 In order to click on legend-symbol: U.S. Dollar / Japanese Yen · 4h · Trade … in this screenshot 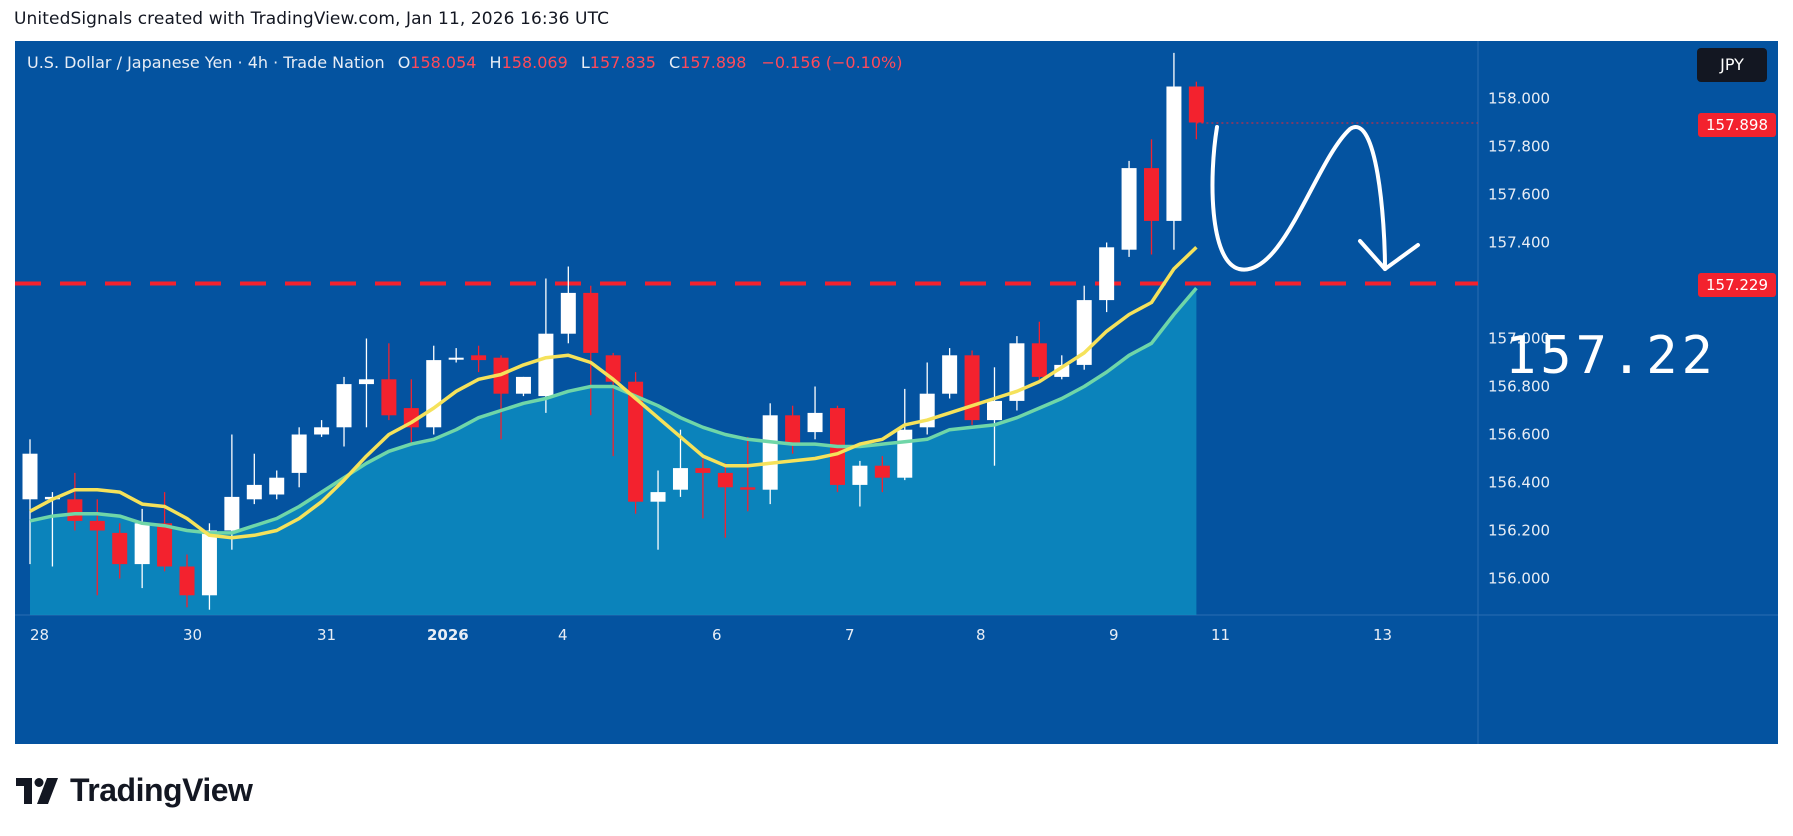, I will do `click(206, 62)`.